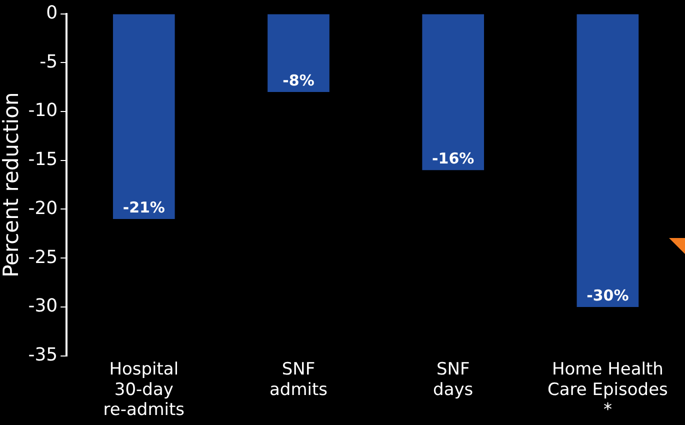  What do you see at coordinates (43, 355) in the screenshot?
I see `y-tick-label: -35` at bounding box center [43, 355].